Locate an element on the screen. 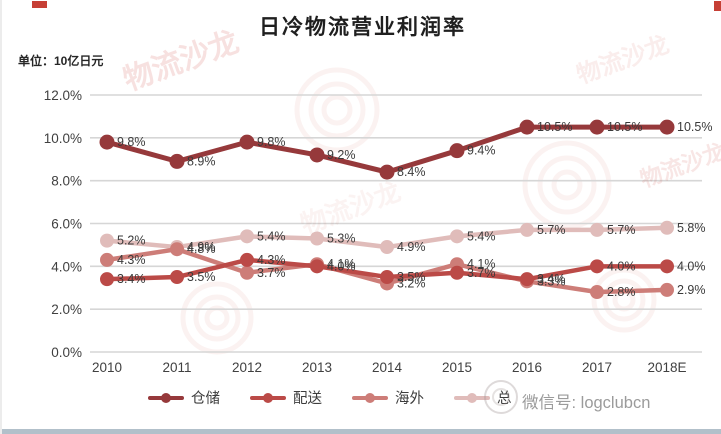 The height and width of the screenshot is (434, 721). data-label: 2.9% is located at coordinates (691, 290).